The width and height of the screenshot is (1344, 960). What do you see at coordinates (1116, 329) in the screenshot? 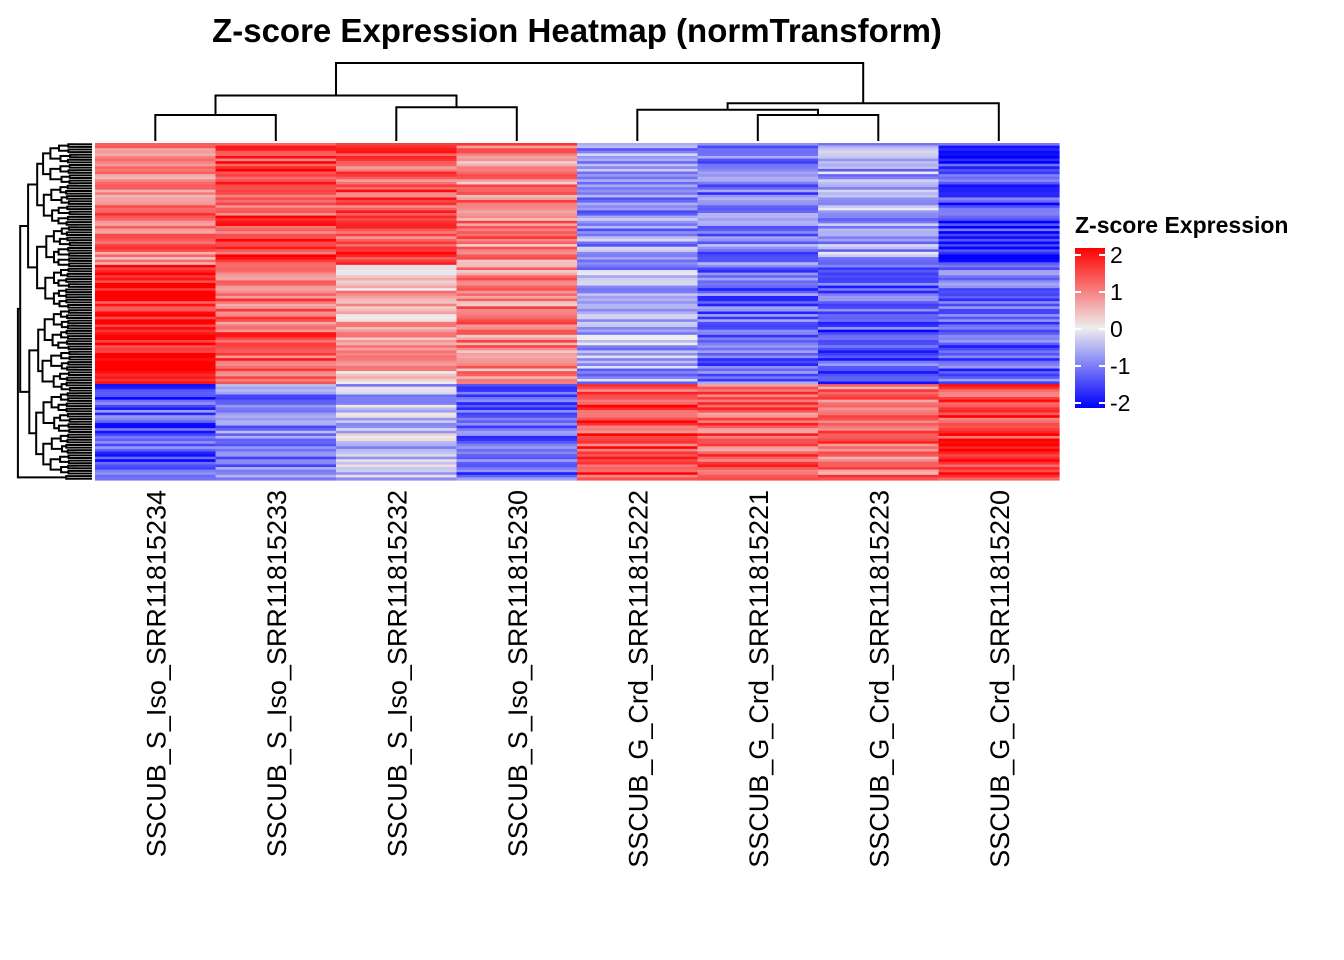
I see `legend-tick-label: 0` at bounding box center [1116, 329].